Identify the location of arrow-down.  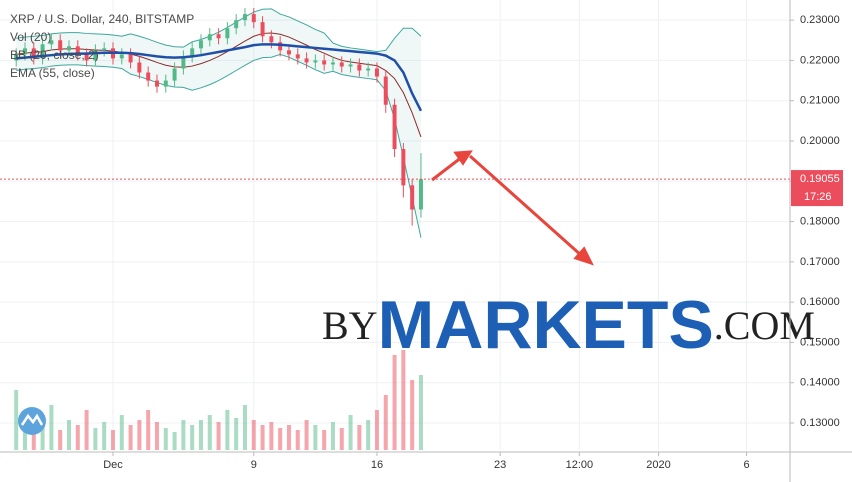
(526, 206).